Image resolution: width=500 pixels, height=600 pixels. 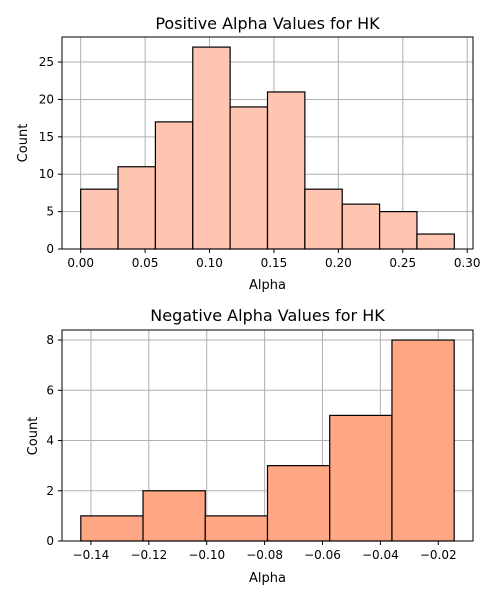 I want to click on x-tick-label: −0.10, so click(x=206, y=555).